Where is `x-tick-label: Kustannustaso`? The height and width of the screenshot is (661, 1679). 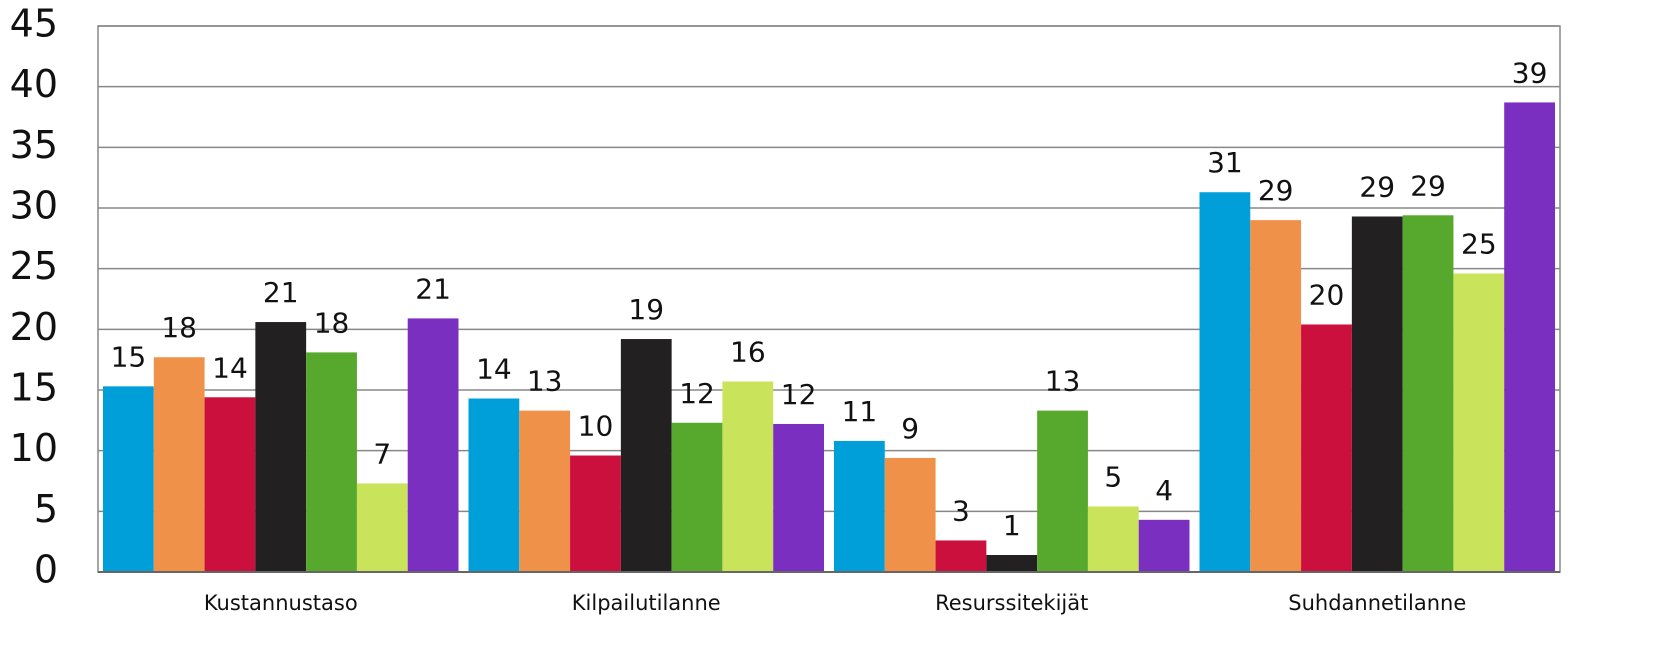
x-tick-label: Kustannustaso is located at coordinates (281, 603).